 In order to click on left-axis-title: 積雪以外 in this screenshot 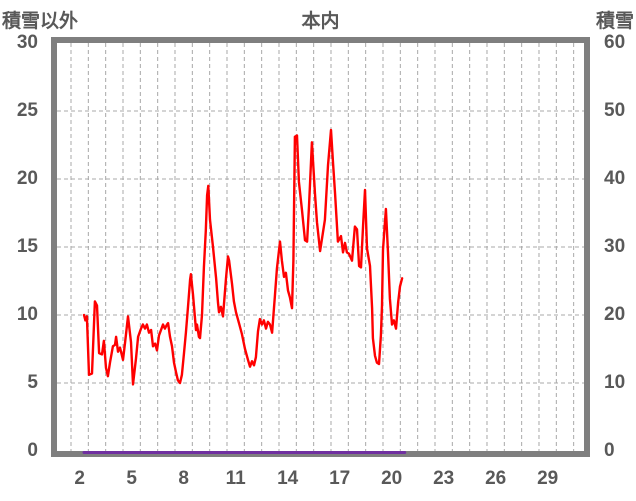, I will do `click(40, 21)`.